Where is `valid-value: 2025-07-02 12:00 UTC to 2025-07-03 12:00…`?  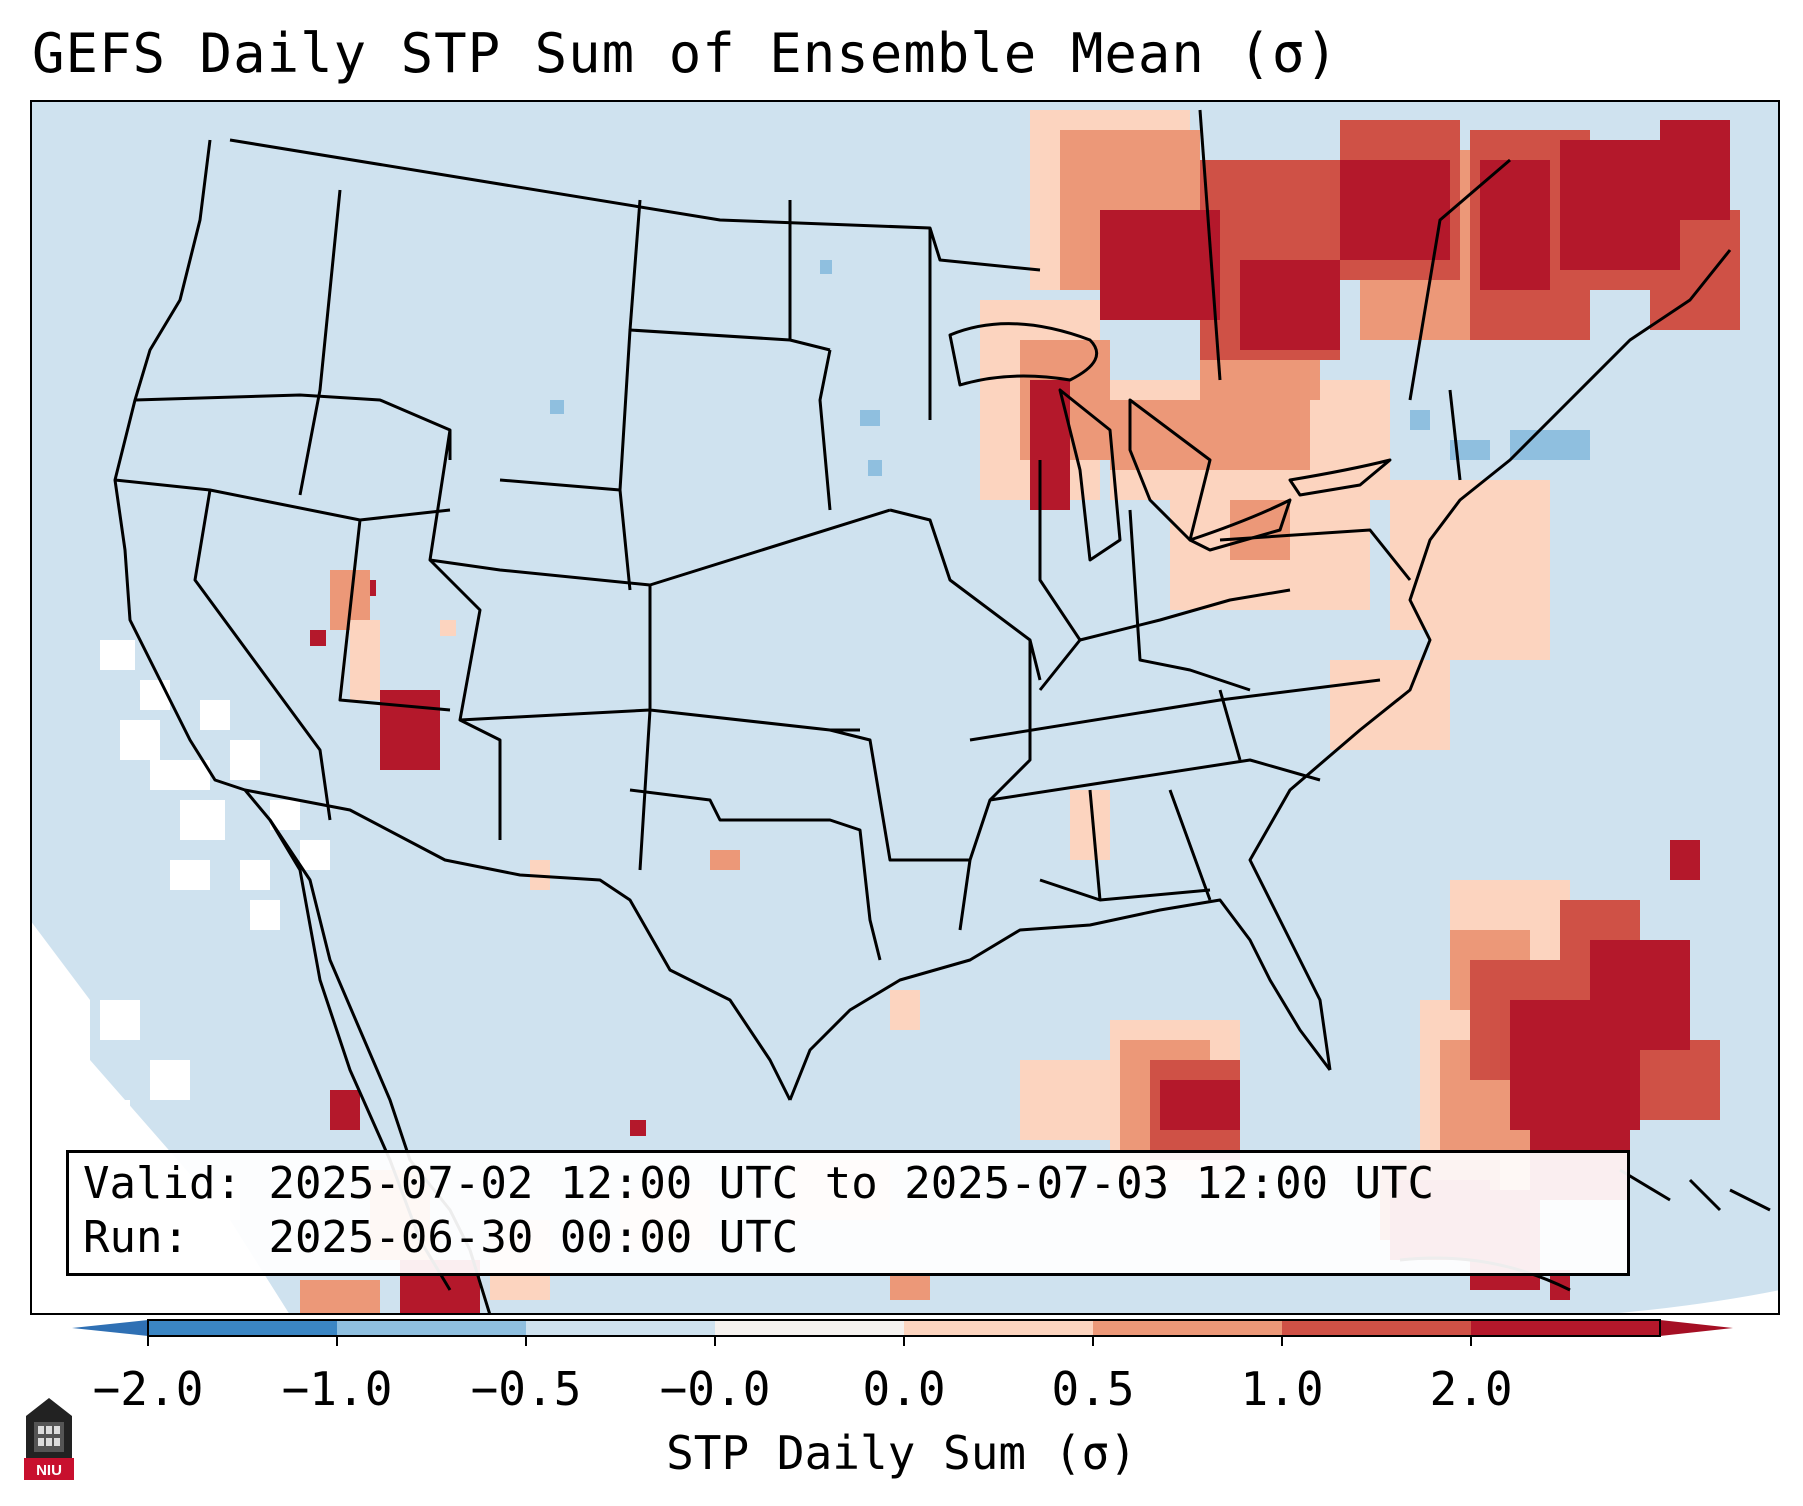
valid-value: 2025-07-02 12:00 UTC to 2025-07-03 12:00… is located at coordinates (851, 1183).